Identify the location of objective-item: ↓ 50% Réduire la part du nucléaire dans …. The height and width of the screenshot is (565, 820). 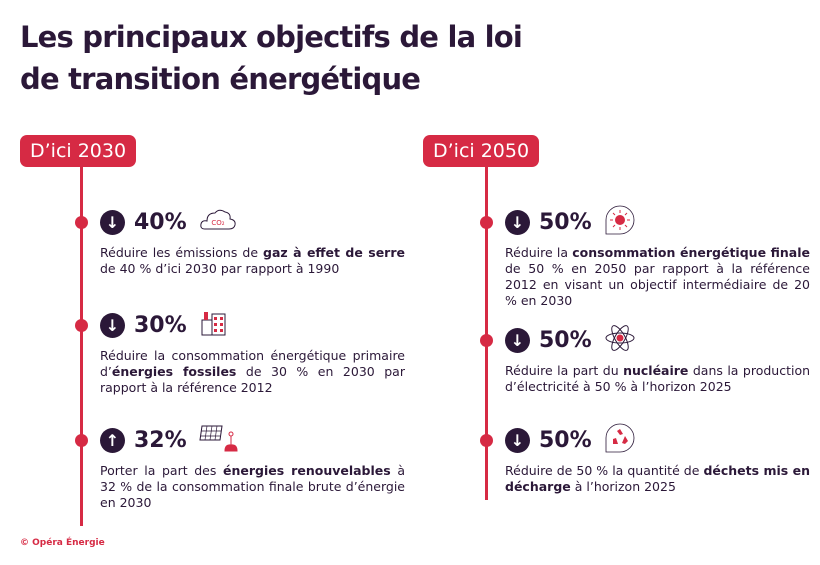
(657, 360).